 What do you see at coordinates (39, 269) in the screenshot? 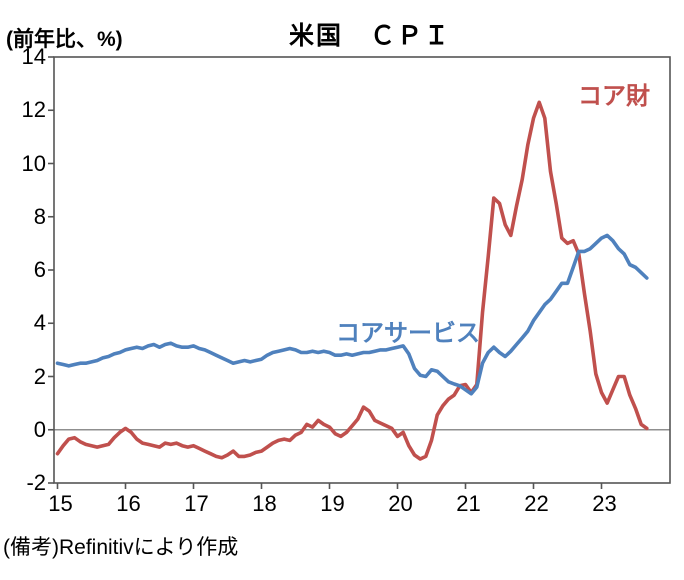
I see `y-tick-label: 6` at bounding box center [39, 269].